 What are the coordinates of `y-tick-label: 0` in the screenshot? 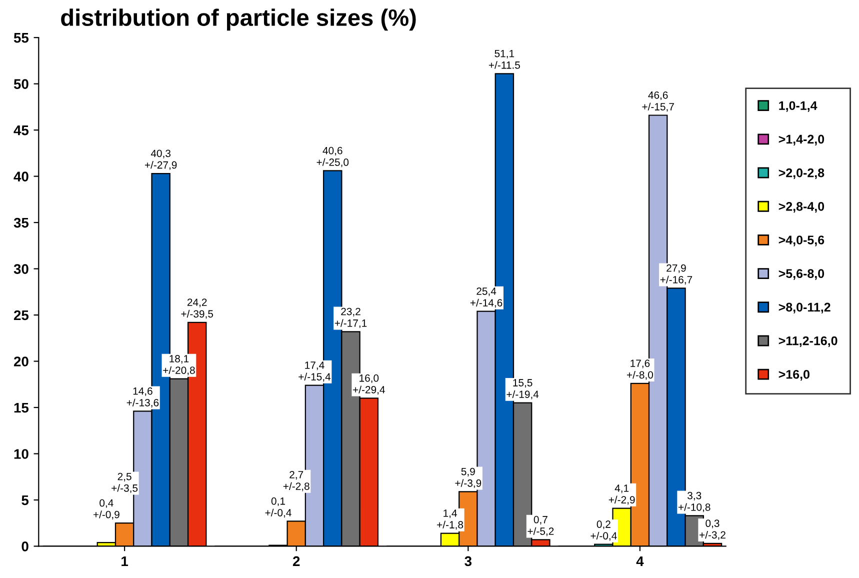 It's located at (25, 547).